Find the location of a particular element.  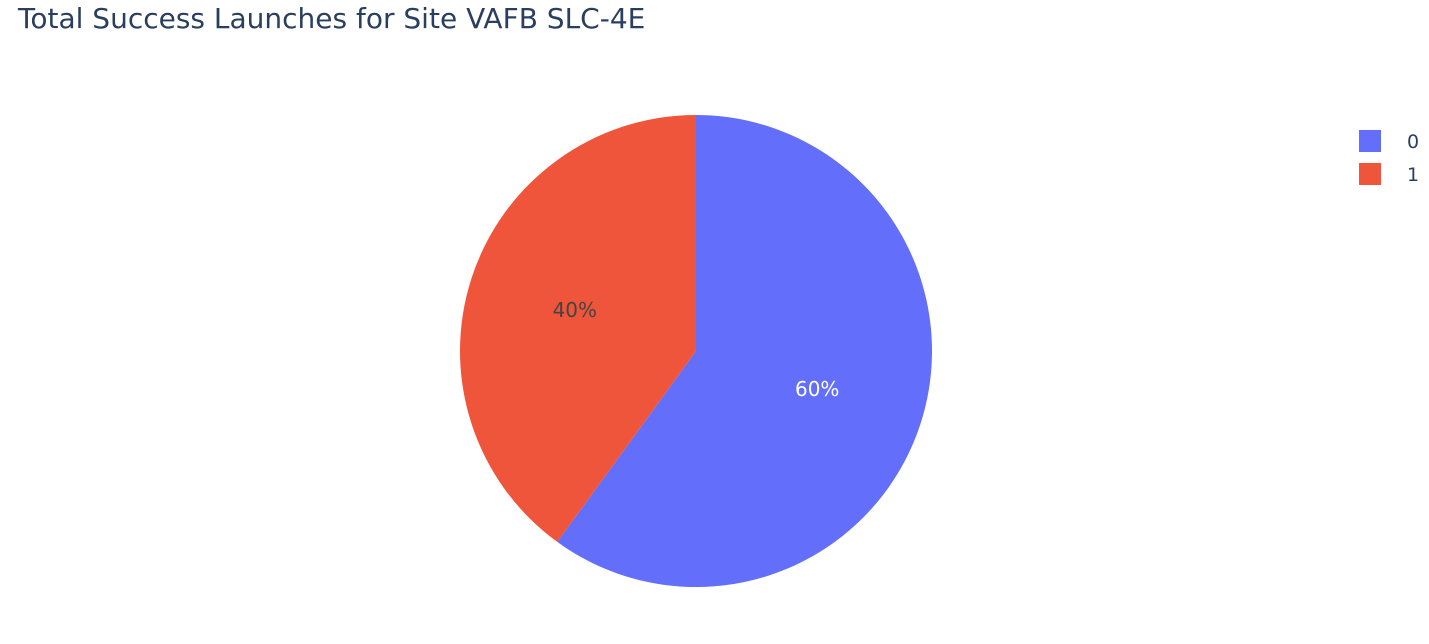

slice-label-1: 40% is located at coordinates (575, 310).